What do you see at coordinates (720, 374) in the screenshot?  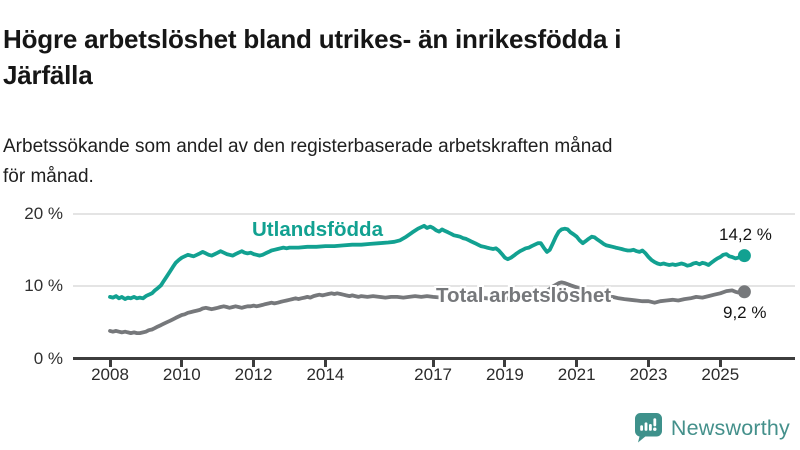 I see `x-tick-label-2025: 2025` at bounding box center [720, 374].